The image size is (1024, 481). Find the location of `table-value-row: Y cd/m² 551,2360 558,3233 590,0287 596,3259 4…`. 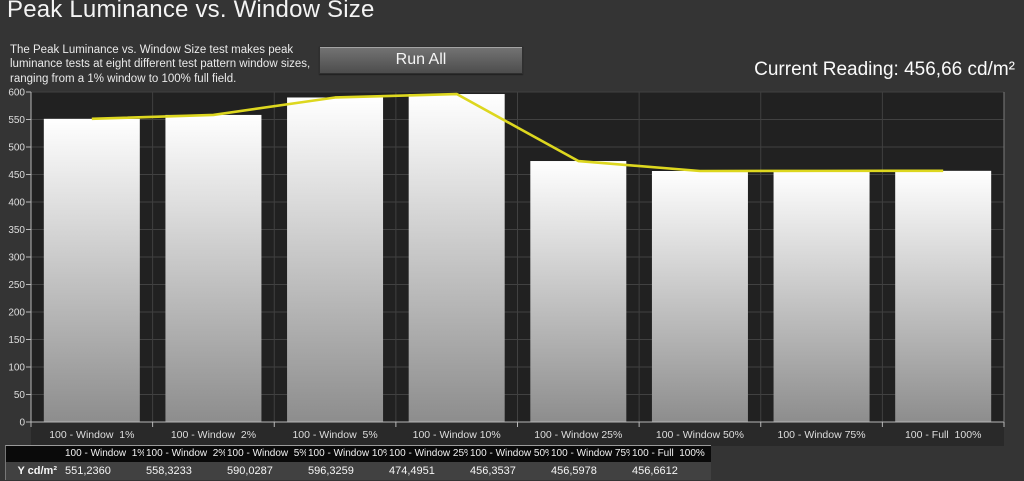

table-value-row: Y cd/m² 551,2360 558,3233 590,0287 596,3259 4… is located at coordinates (358, 471).